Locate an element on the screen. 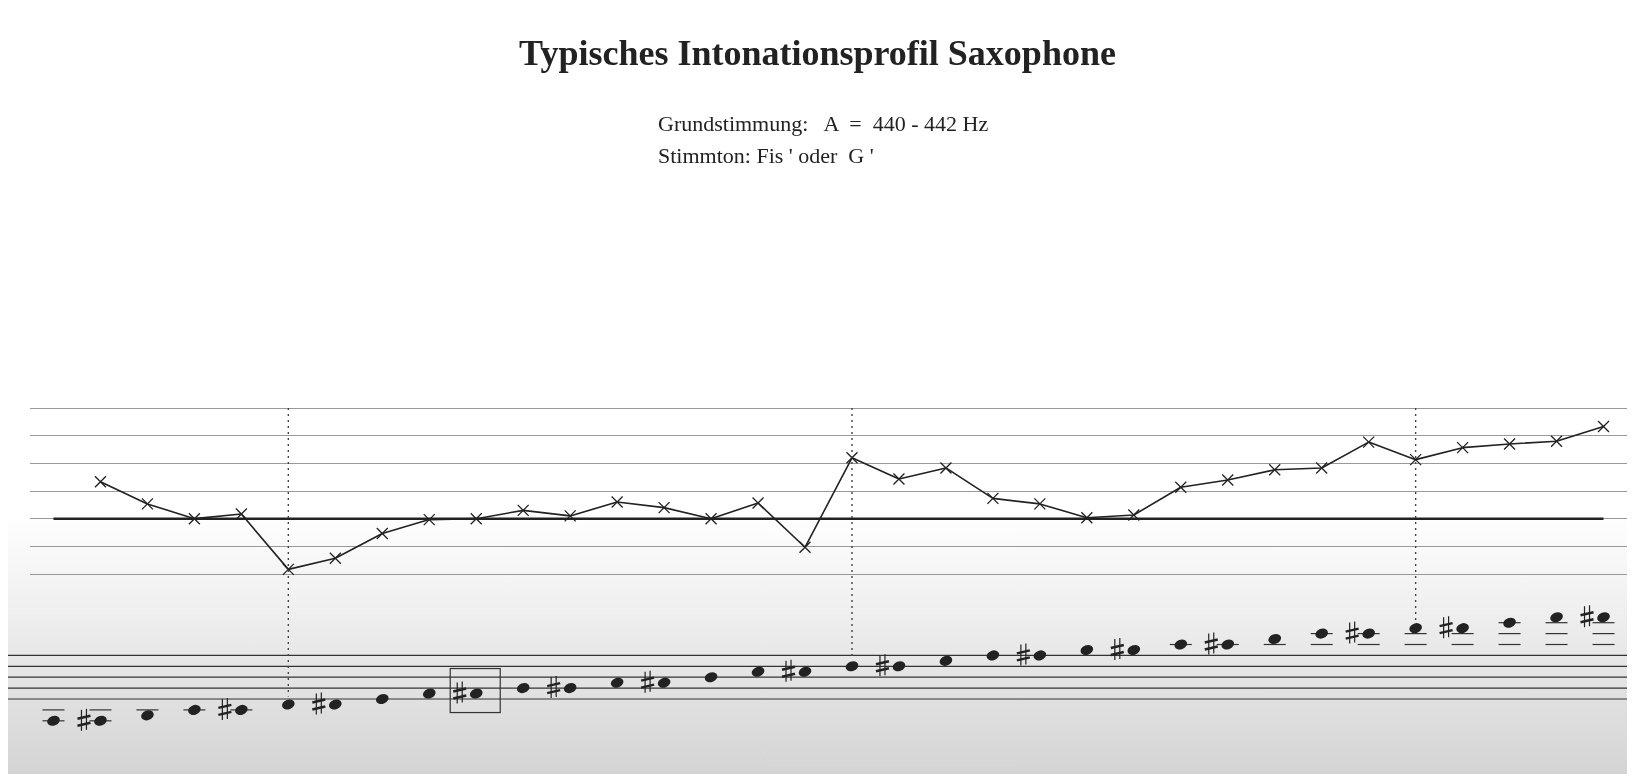 The height and width of the screenshot is (782, 1635). text: Grundstimmung: A = 440 - 442 Hz is located at coordinates (823, 123).